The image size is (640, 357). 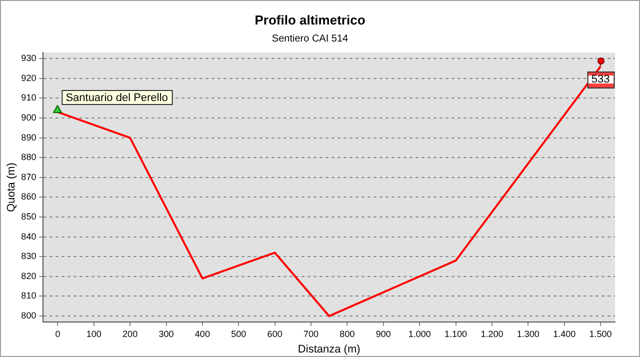 What do you see at coordinates (419, 333) in the screenshot?
I see `x-tick-label: 1.000` at bounding box center [419, 333].